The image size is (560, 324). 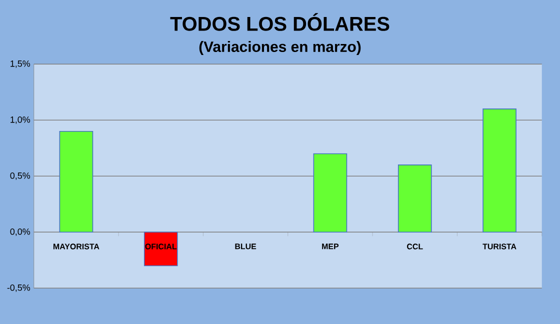 I want to click on chart-title: TODOS LOS DÓLARES, so click(x=280, y=22).